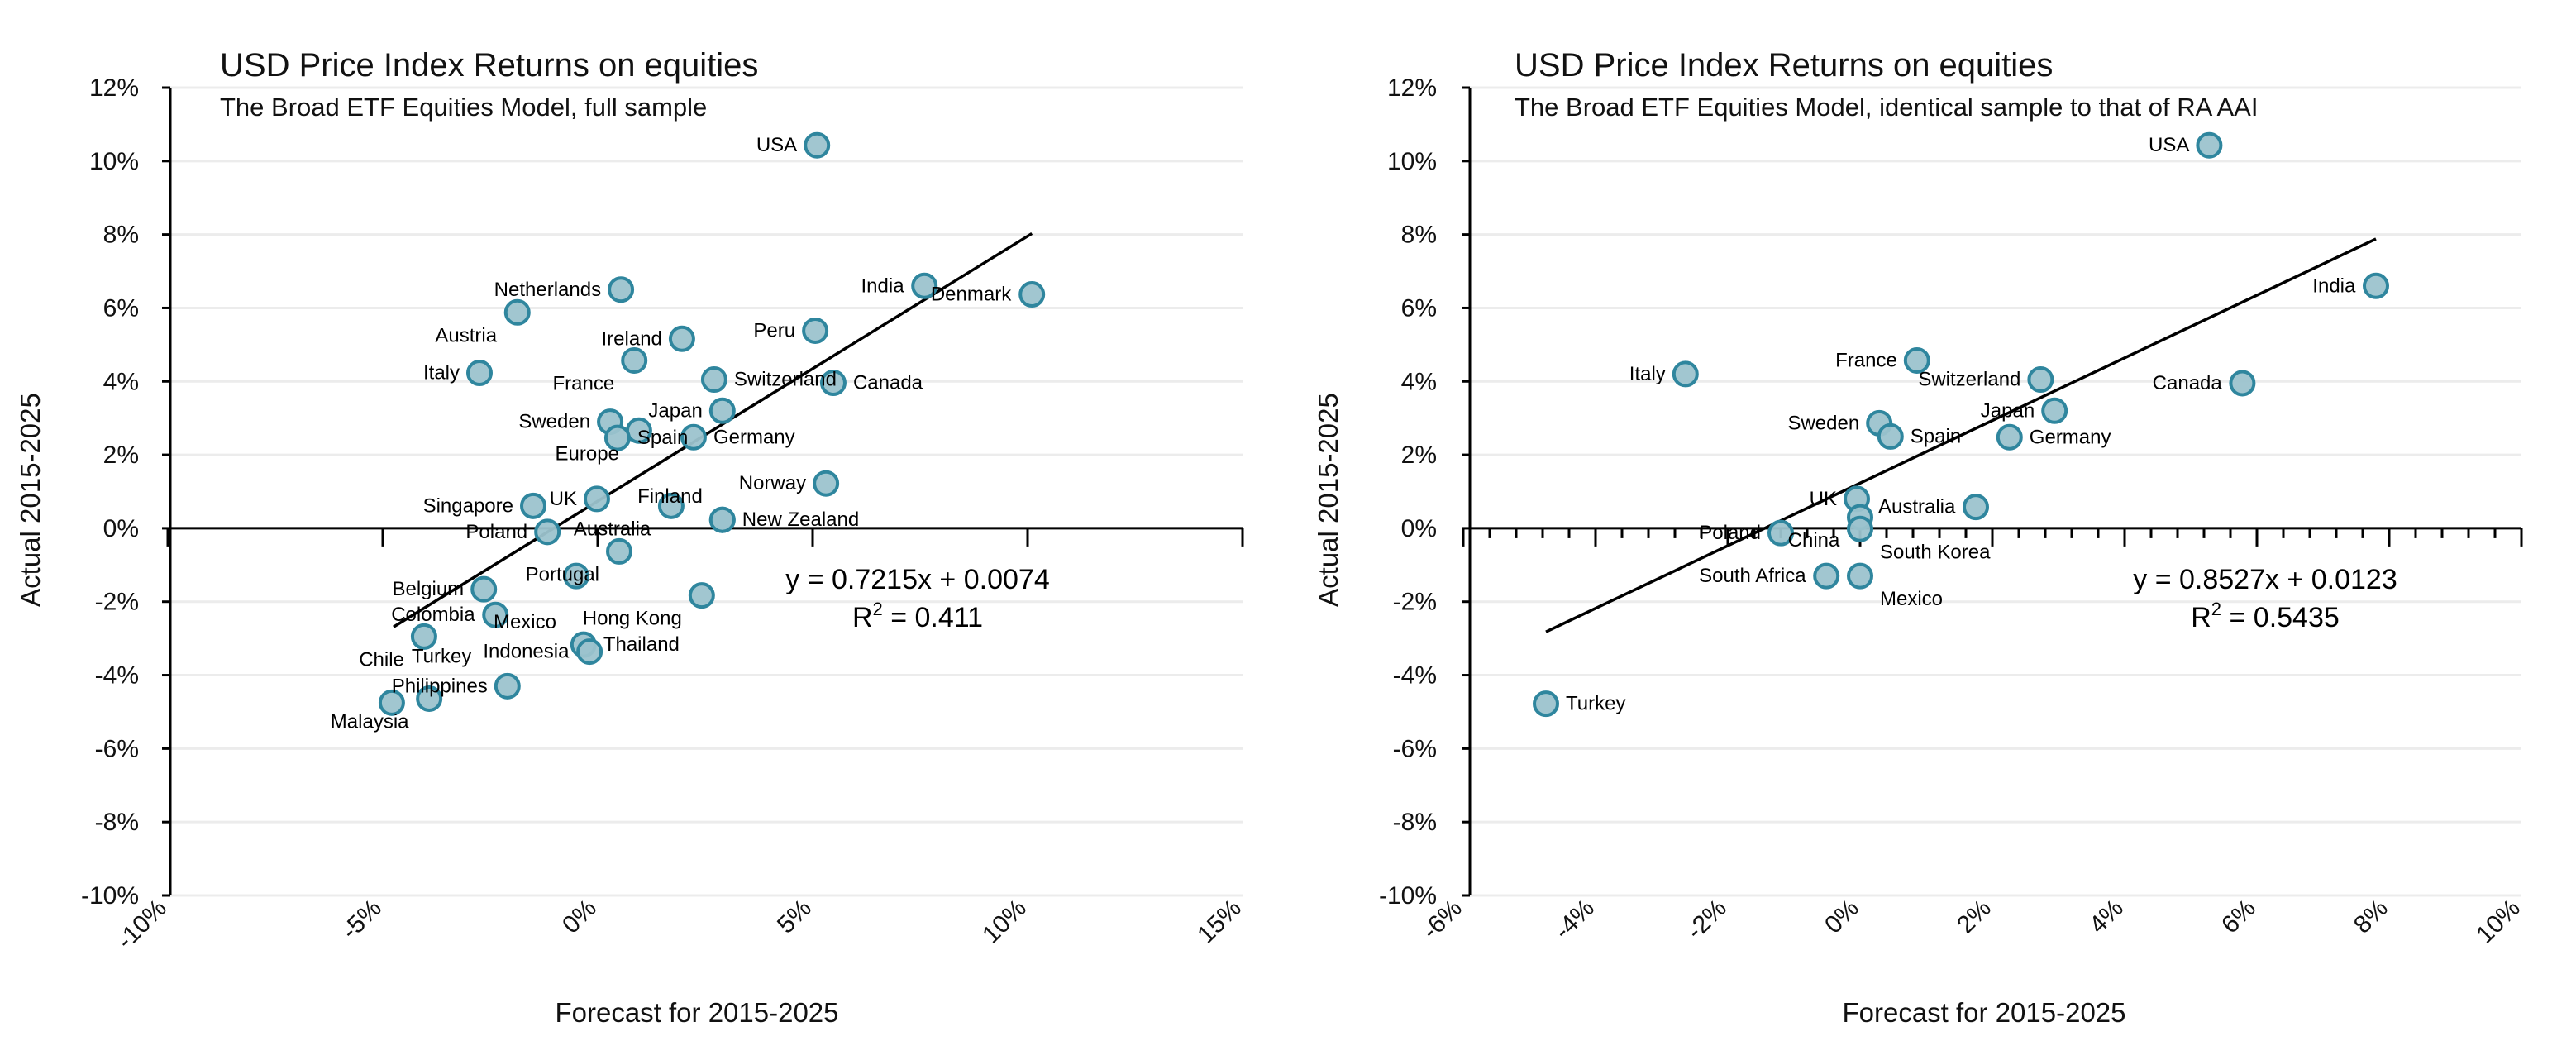 The image size is (2576, 1060). Describe the element at coordinates (632, 338) in the screenshot. I see `data-point-label: Ireland` at that location.